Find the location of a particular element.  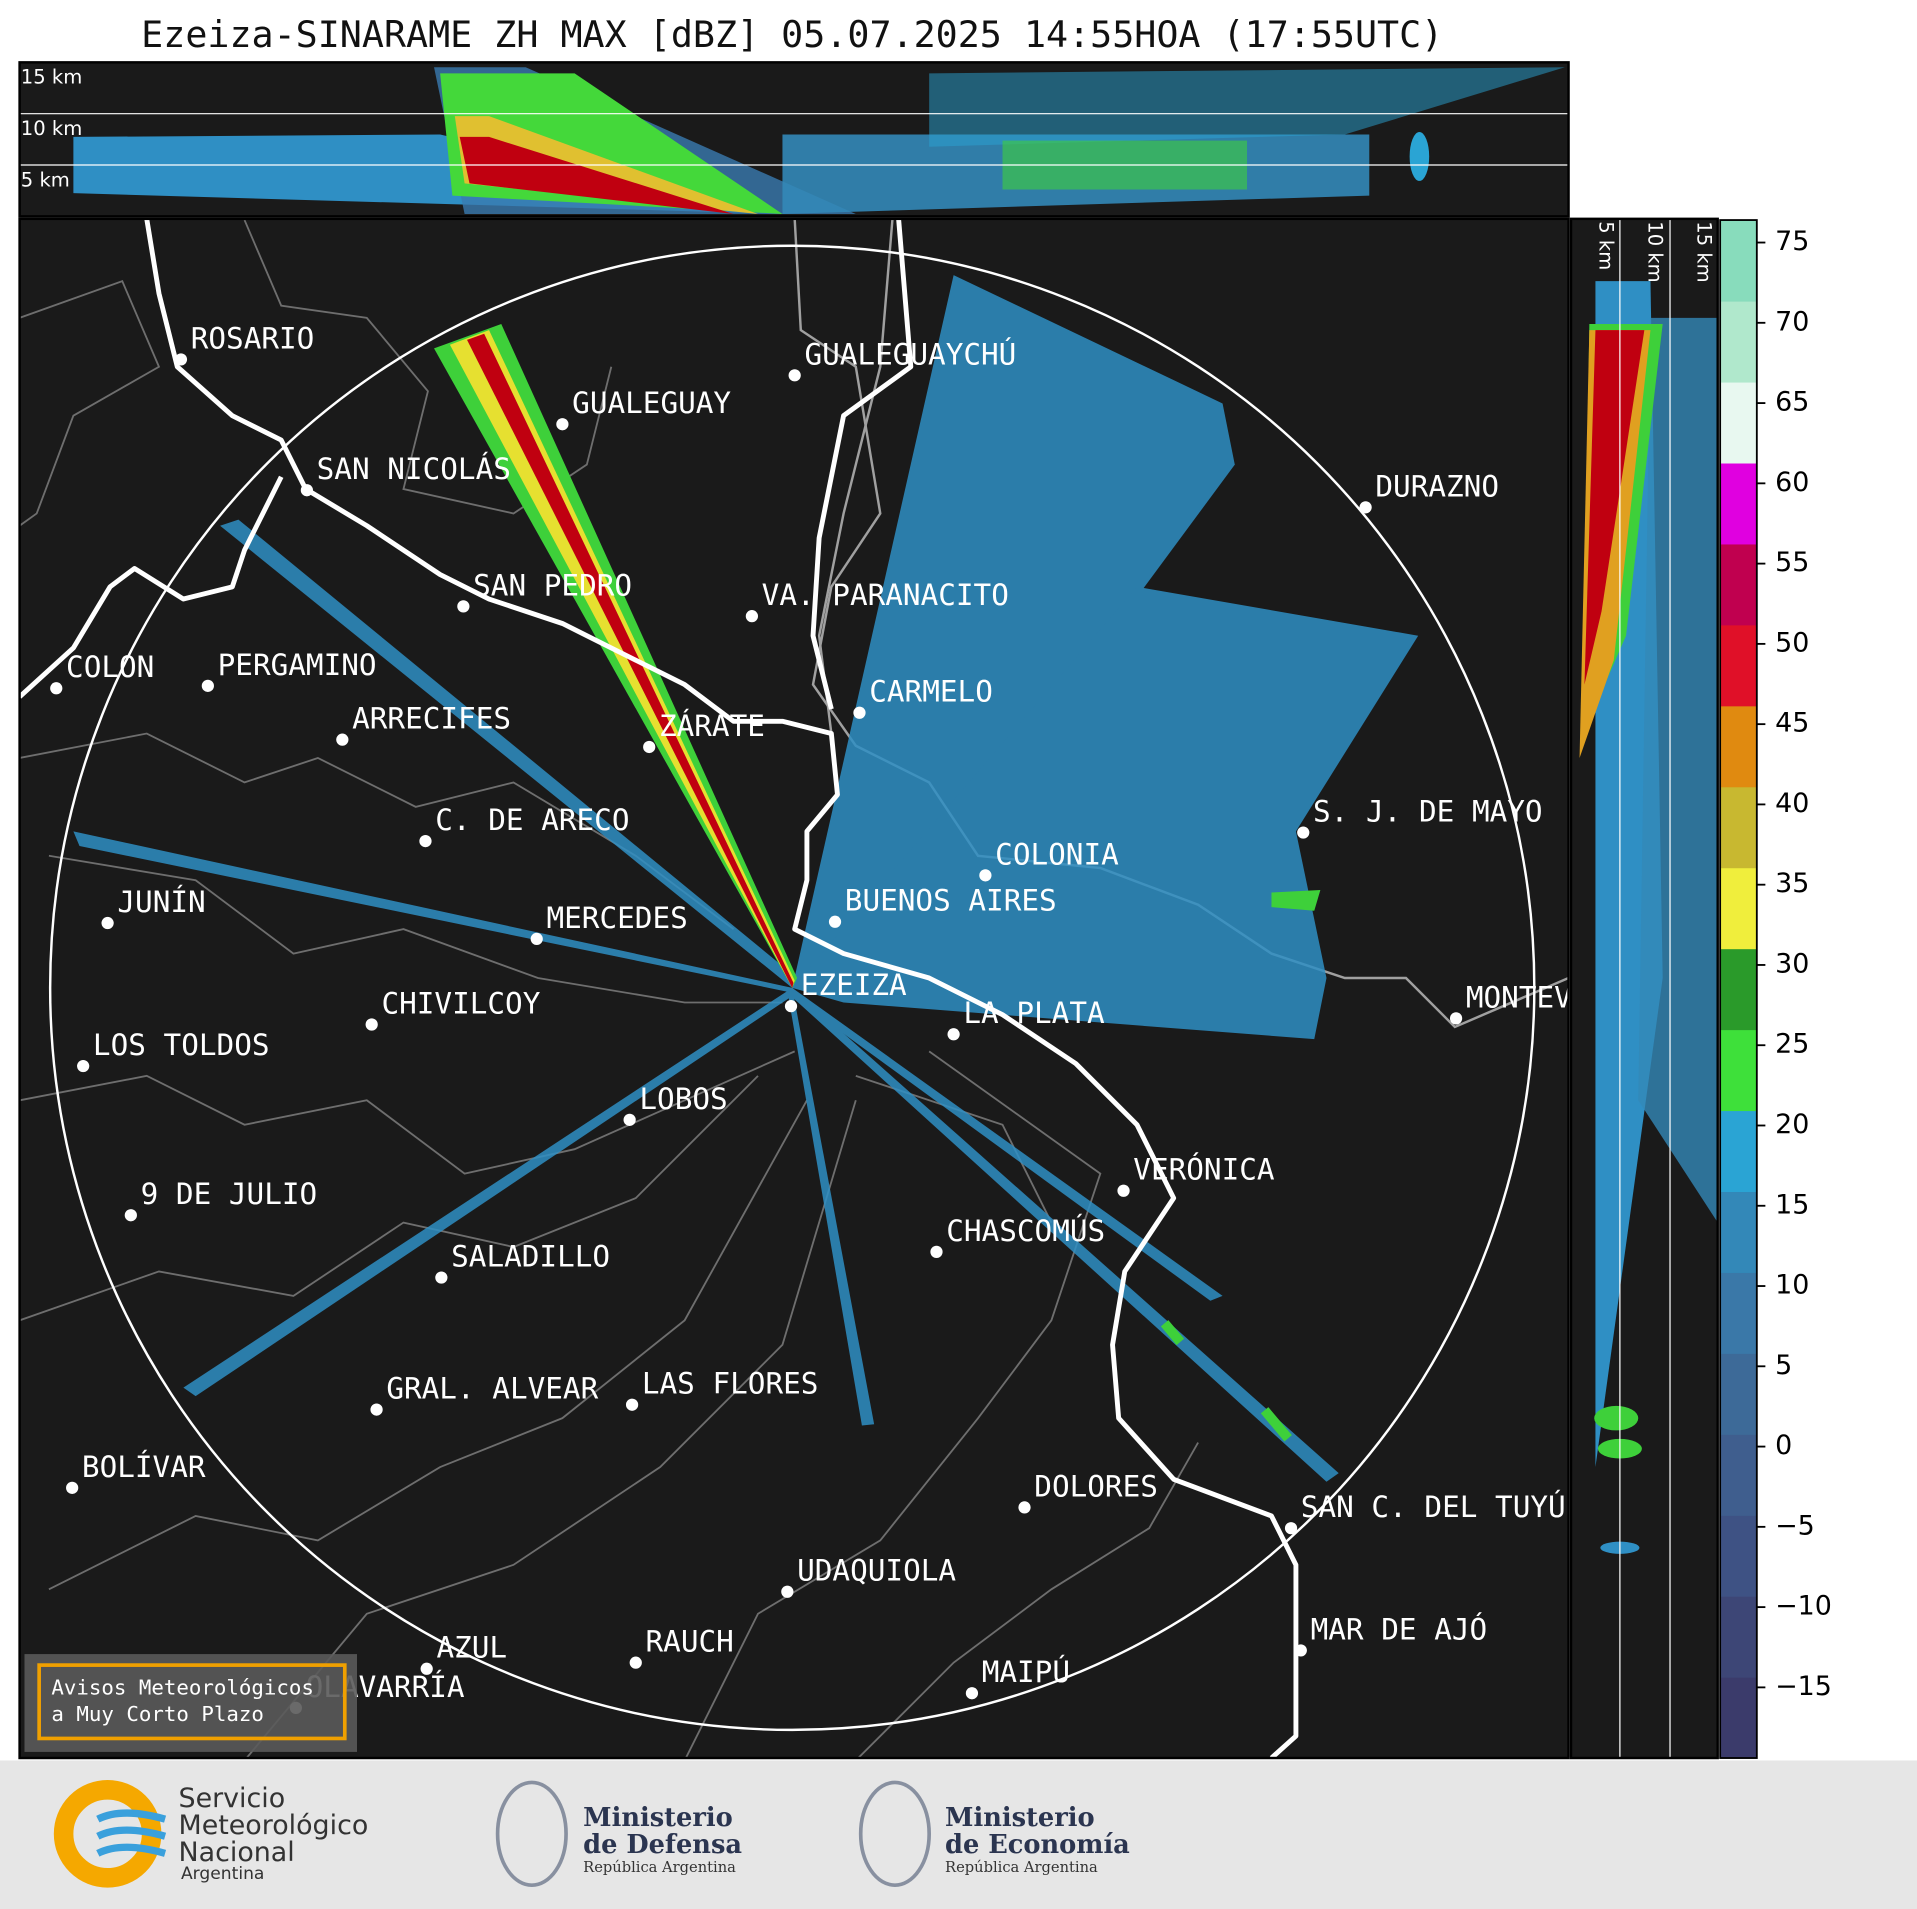

tick-label: 0 is located at coordinates (1783, 1445).